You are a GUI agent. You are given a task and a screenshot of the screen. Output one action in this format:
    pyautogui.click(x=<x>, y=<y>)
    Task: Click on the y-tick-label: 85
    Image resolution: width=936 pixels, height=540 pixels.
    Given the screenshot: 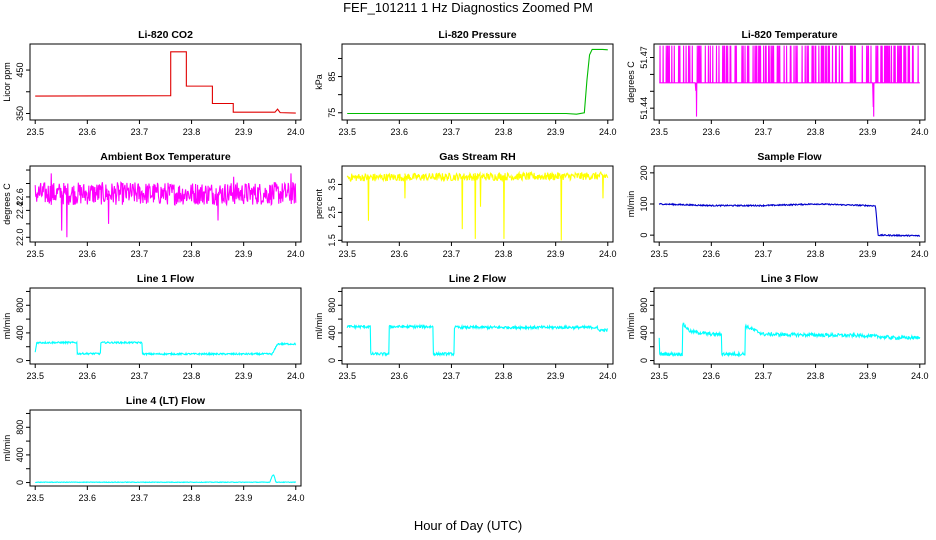 What is the action you would take?
    pyautogui.click(x=332, y=77)
    